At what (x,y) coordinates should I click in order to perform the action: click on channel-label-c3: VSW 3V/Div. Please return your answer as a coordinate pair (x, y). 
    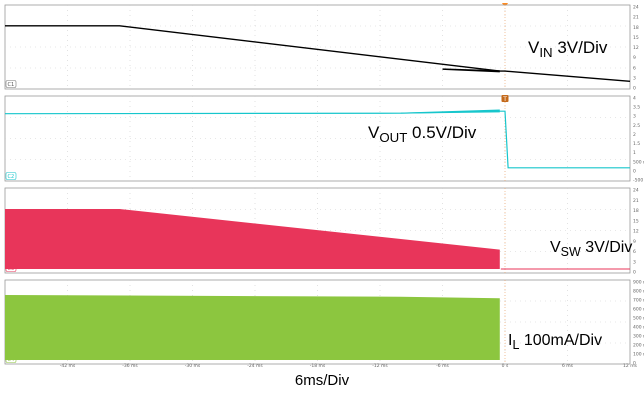
    Looking at the image, I should click on (591, 249).